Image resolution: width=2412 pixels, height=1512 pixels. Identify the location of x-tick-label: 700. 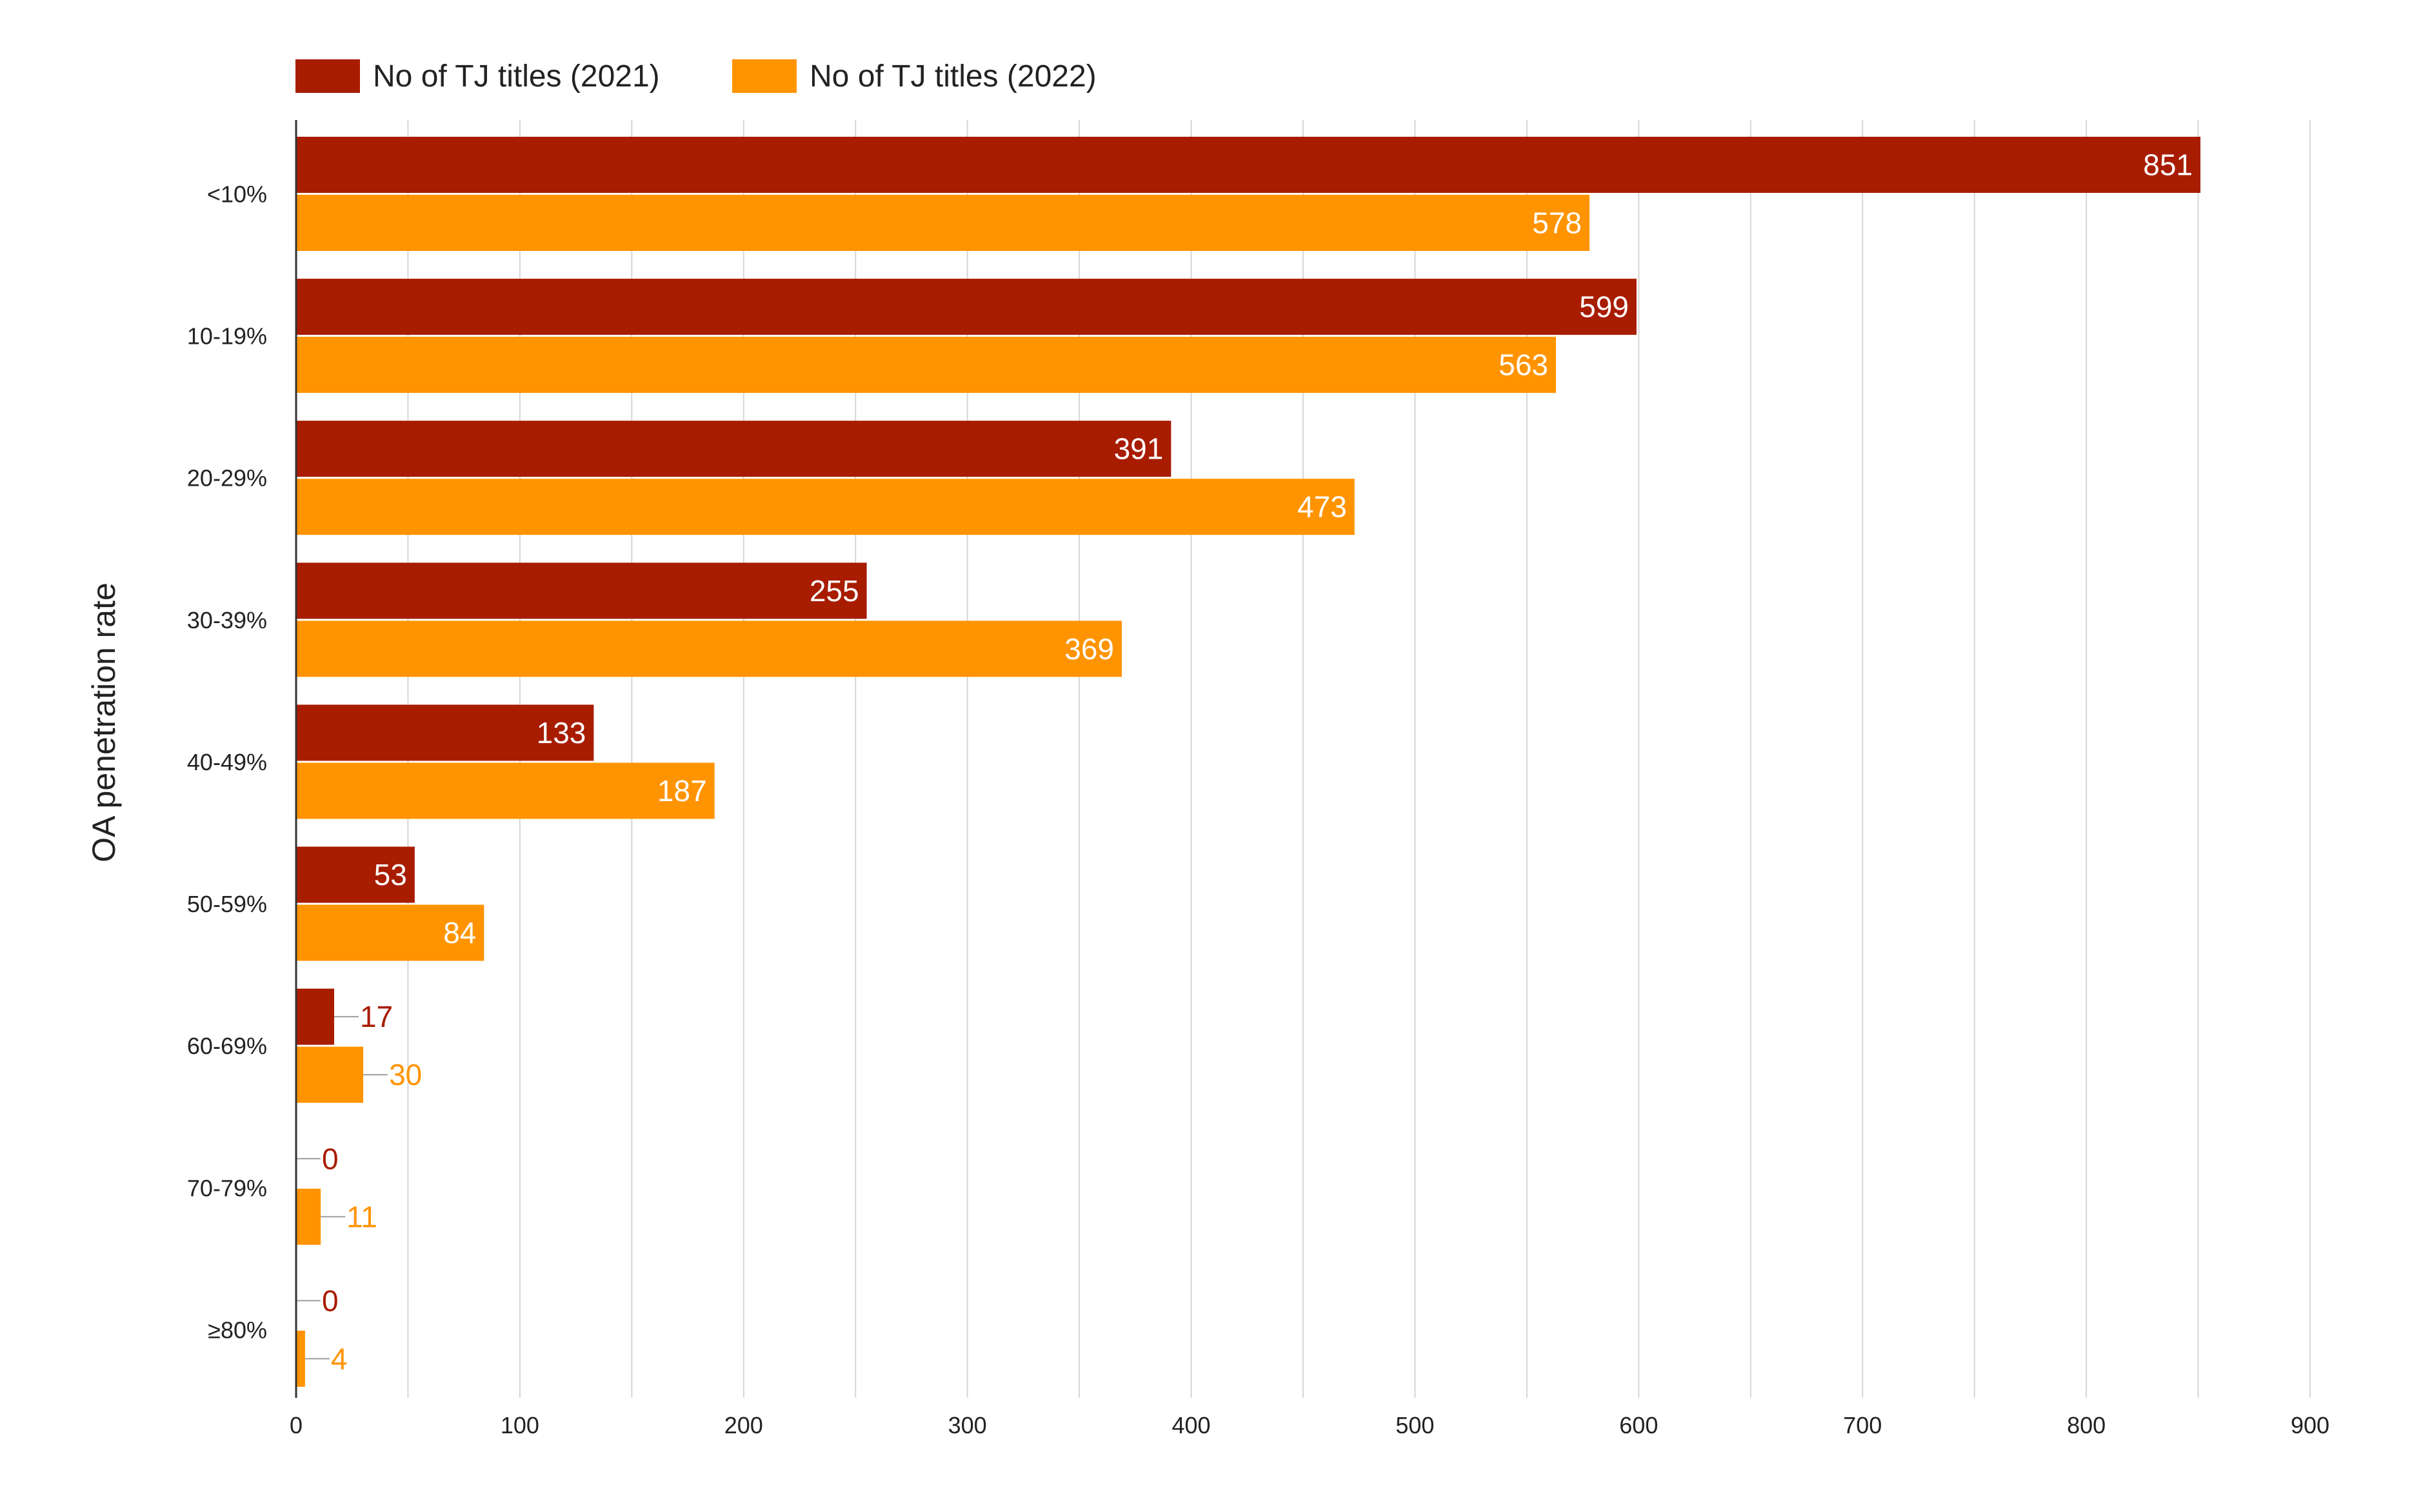
(1863, 1425).